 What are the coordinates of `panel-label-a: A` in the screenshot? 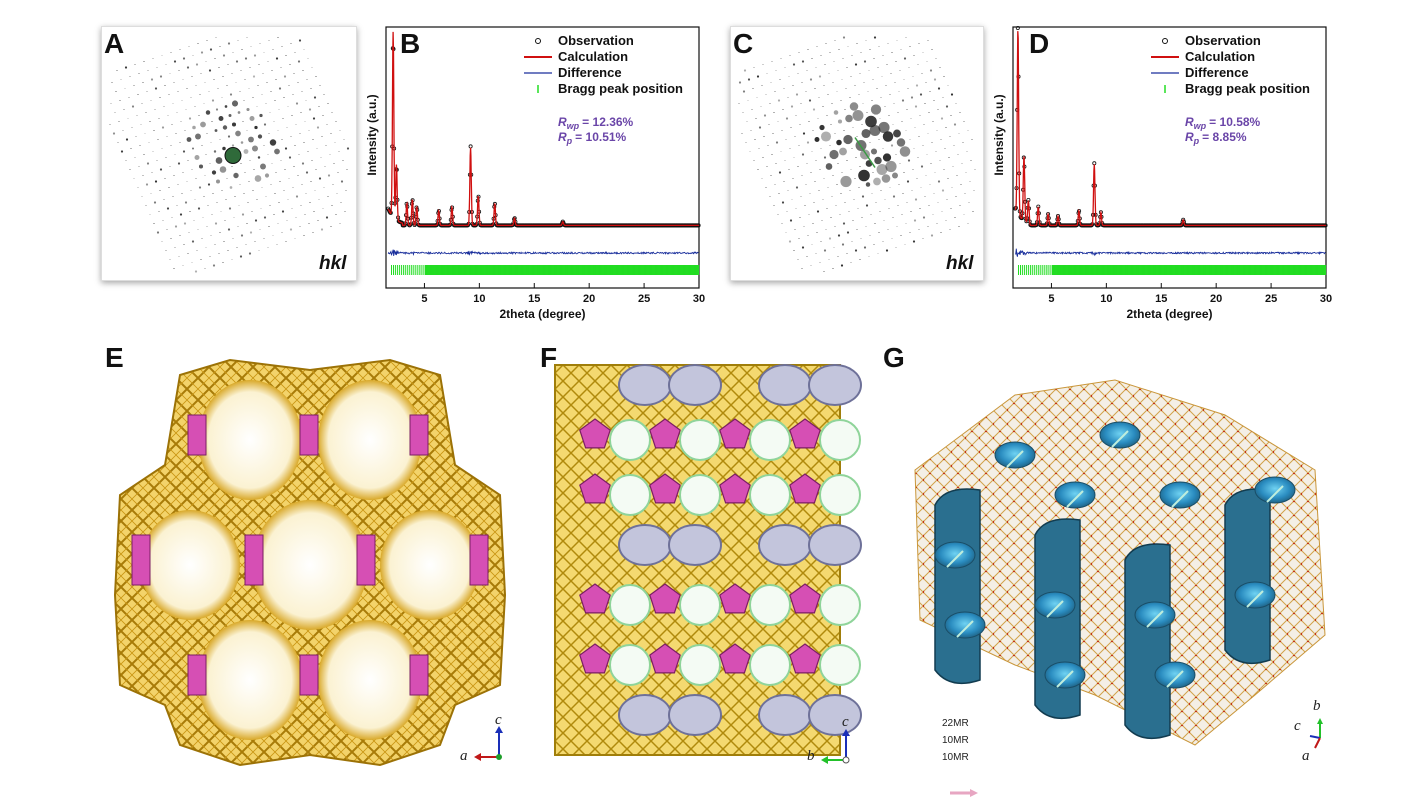 It's located at (114, 43).